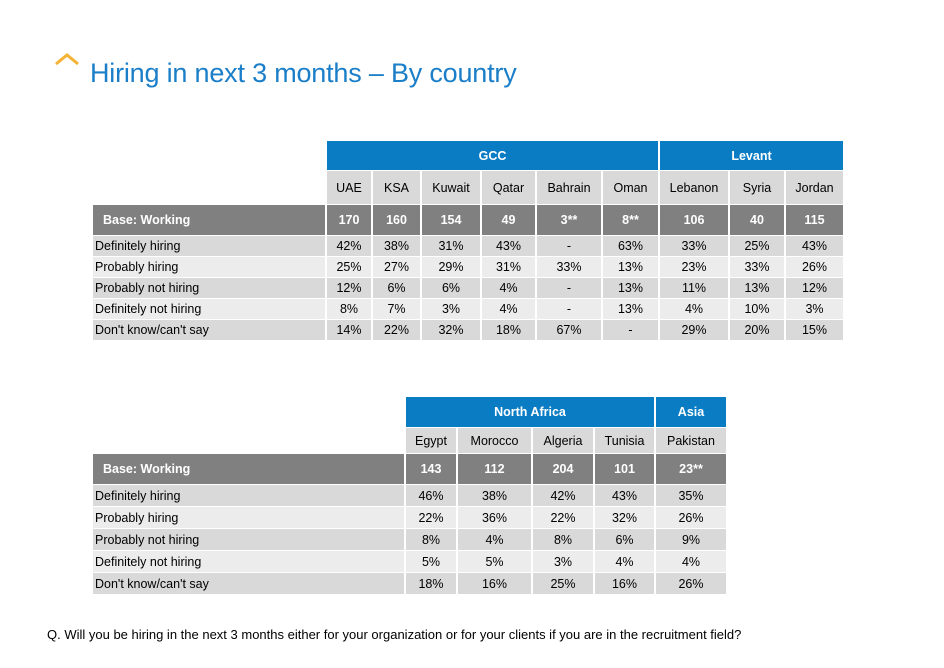 This screenshot has height=668, width=944. What do you see at coordinates (468, 309) in the screenshot?
I see `table-row: Definitely not hiring 8% 7% 3% 4% -13% 4% 10% 3%` at bounding box center [468, 309].